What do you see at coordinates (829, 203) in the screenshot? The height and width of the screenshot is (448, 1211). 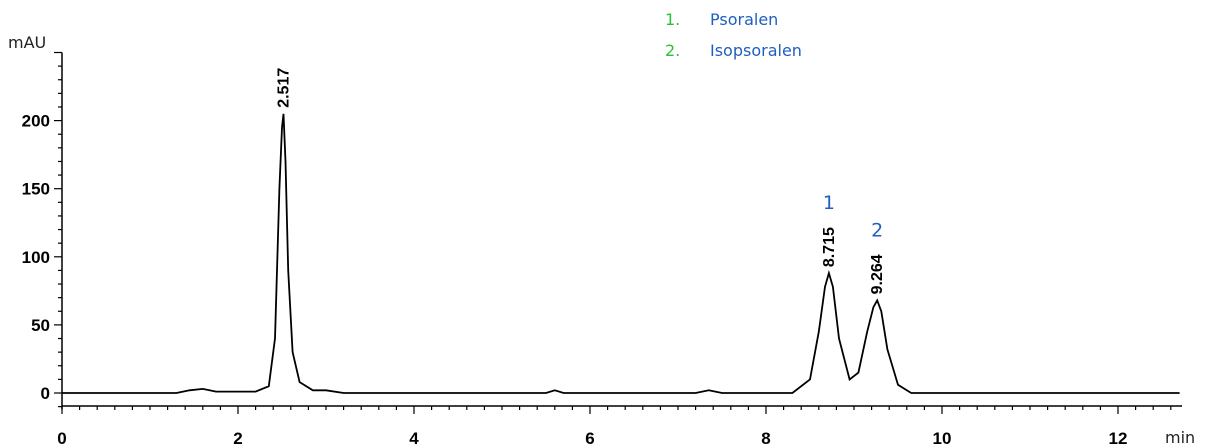 I see `peak-number: 1` at bounding box center [829, 203].